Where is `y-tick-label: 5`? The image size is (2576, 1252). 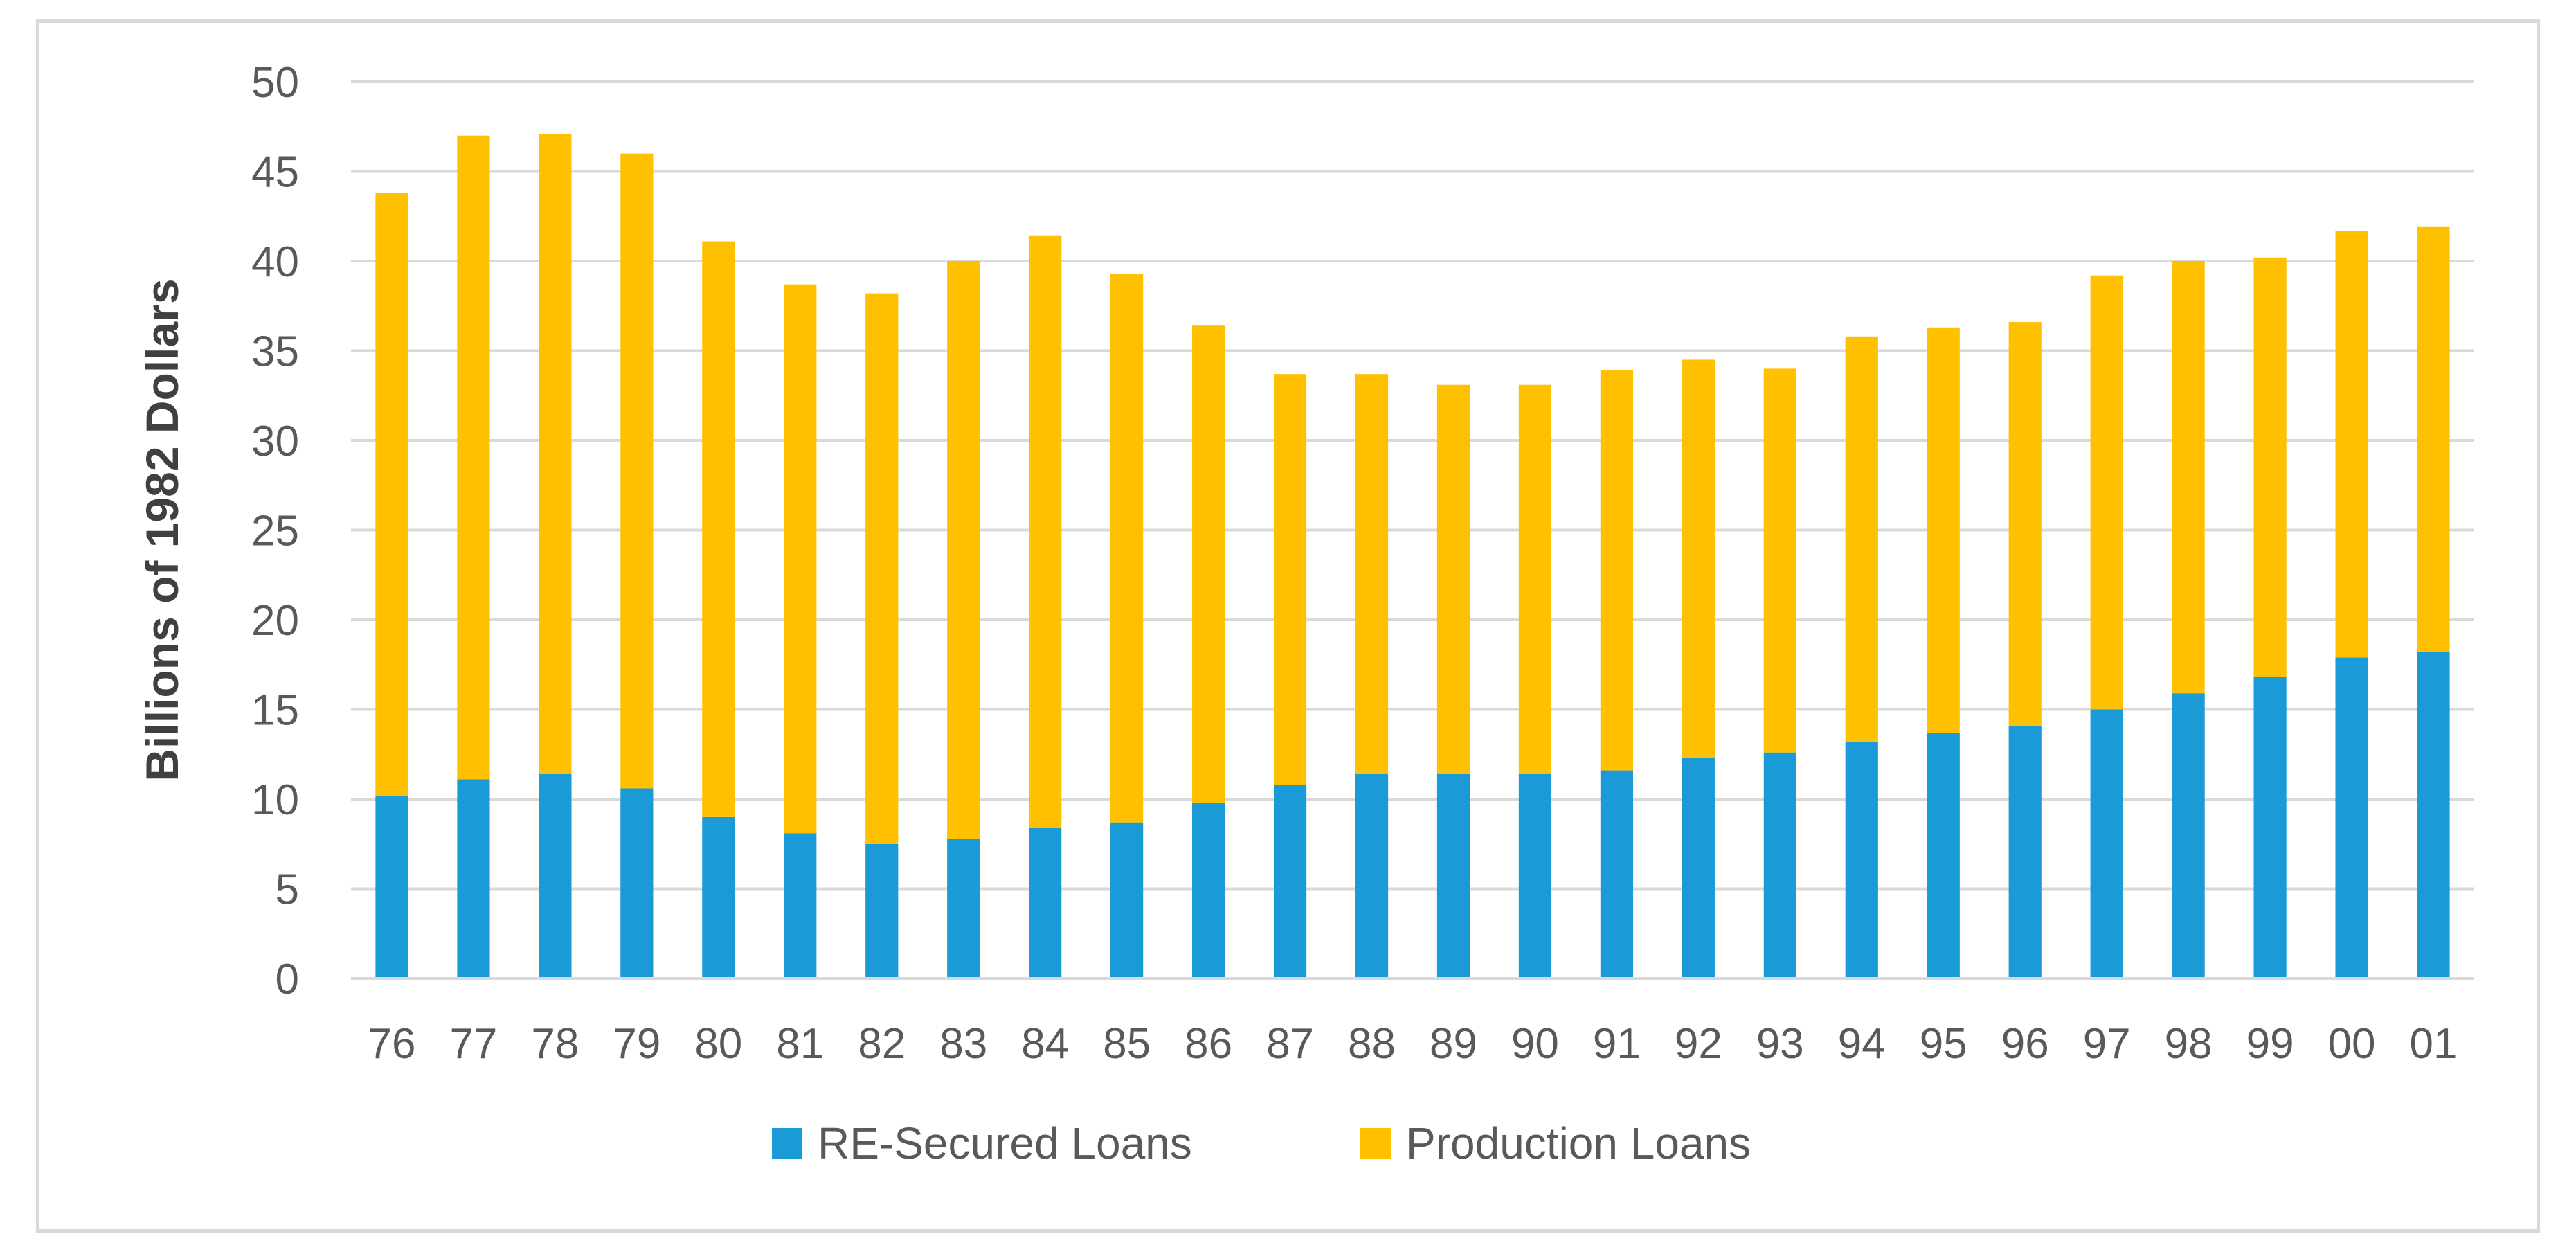 y-tick-label: 5 is located at coordinates (287, 890).